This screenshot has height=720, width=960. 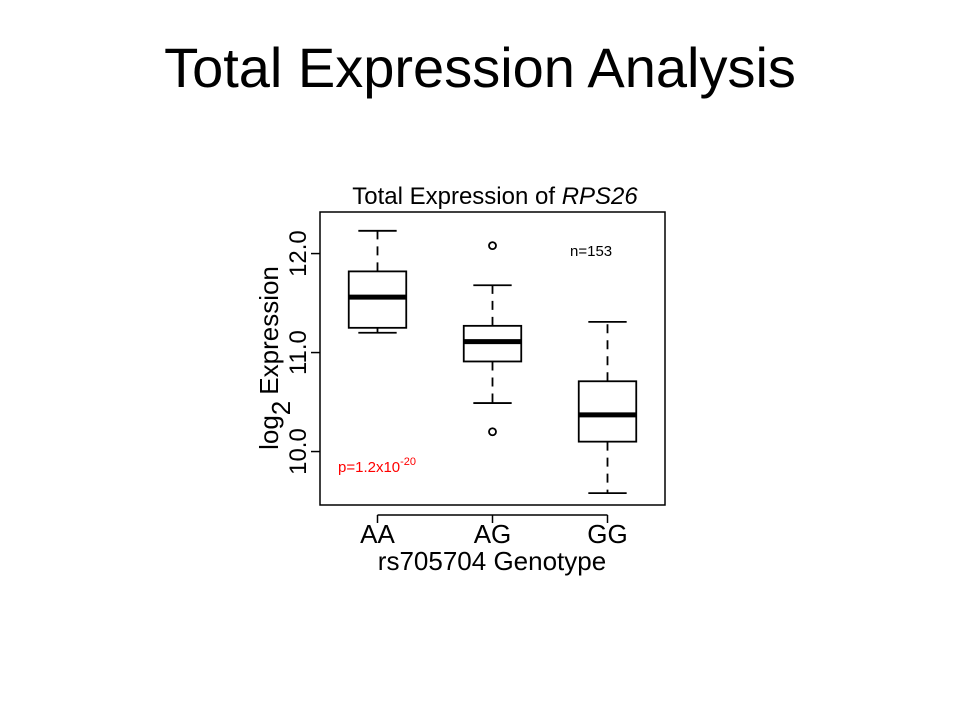 I want to click on slide-title: Total Expression Analysis, so click(x=480, y=67).